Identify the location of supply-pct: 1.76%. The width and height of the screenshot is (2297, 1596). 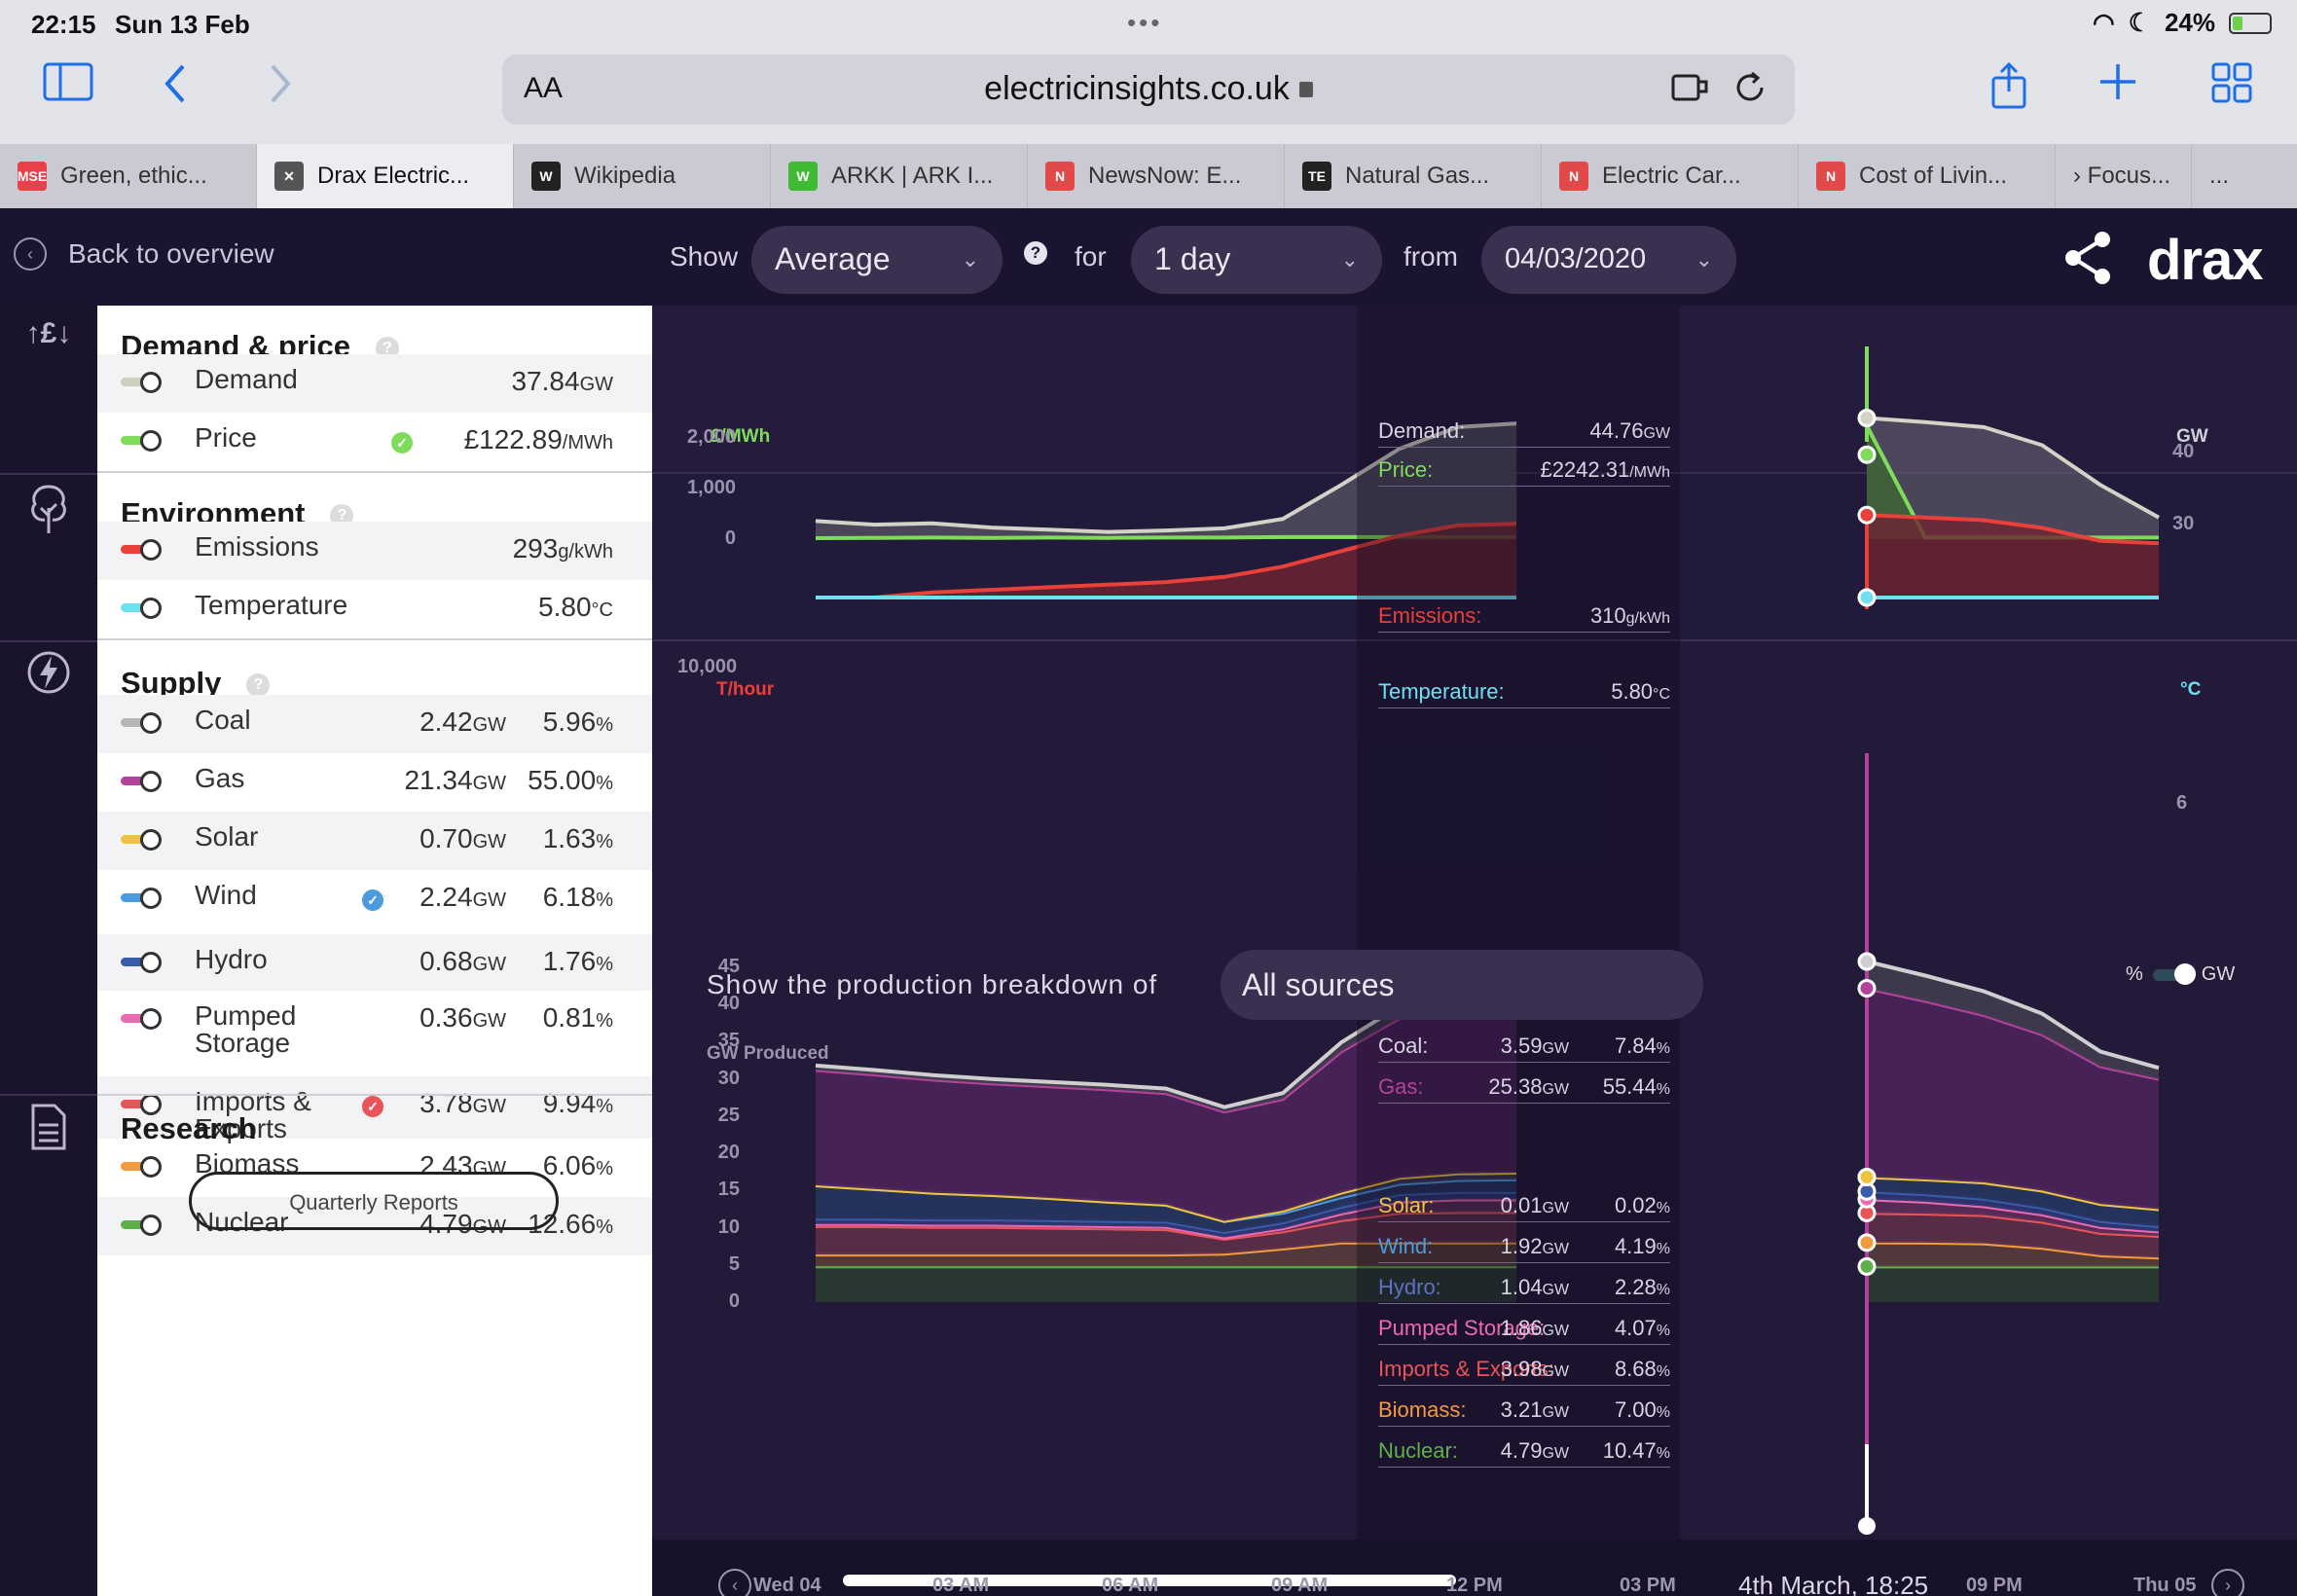
(578, 961).